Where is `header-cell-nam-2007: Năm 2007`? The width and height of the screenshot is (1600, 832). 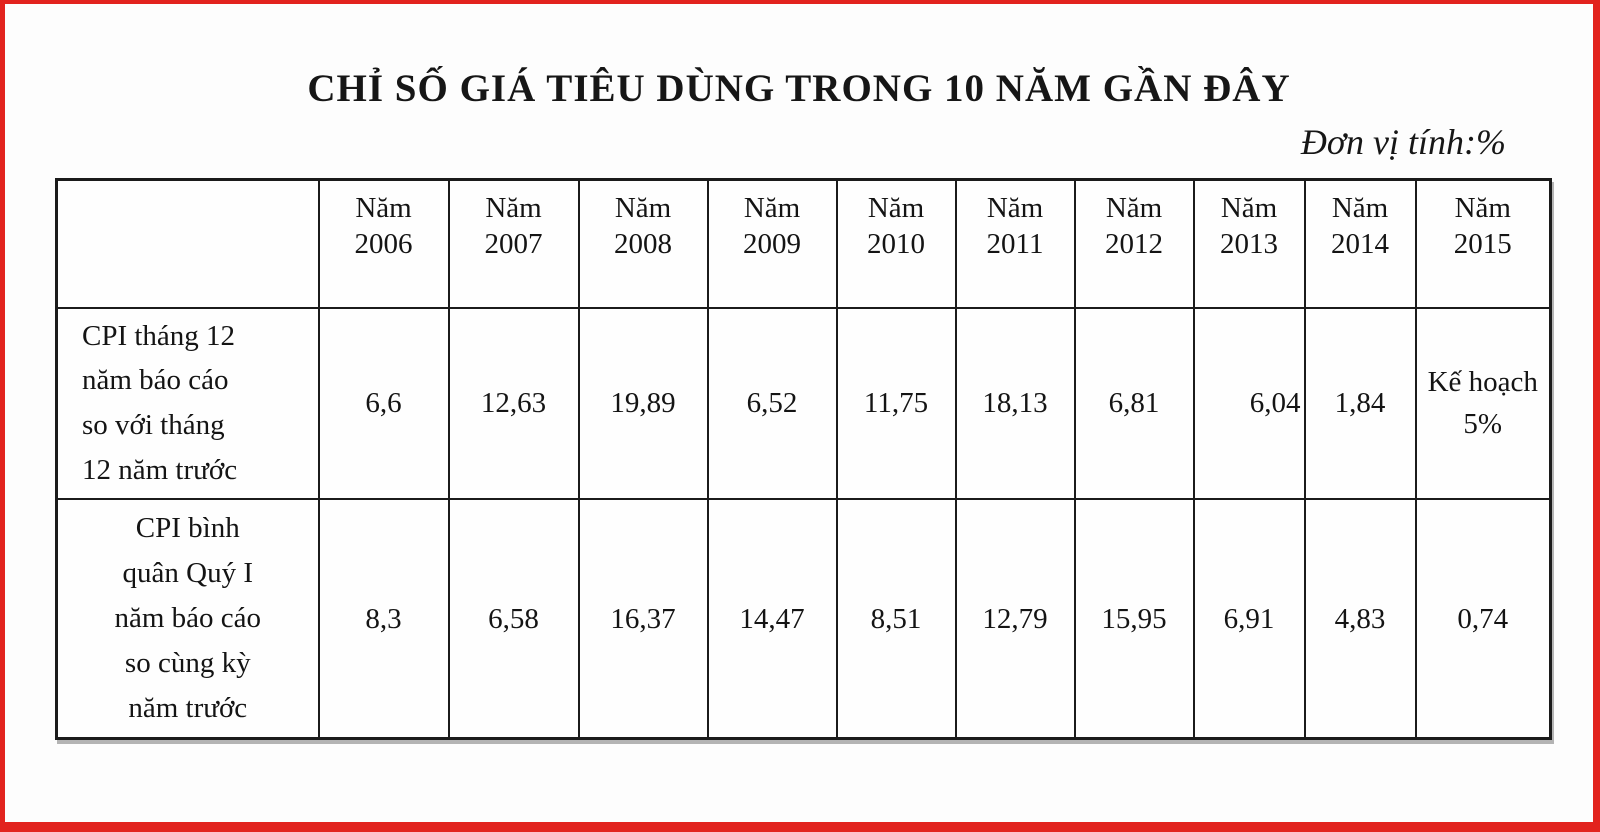 header-cell-nam-2007: Năm 2007 is located at coordinates (513, 243).